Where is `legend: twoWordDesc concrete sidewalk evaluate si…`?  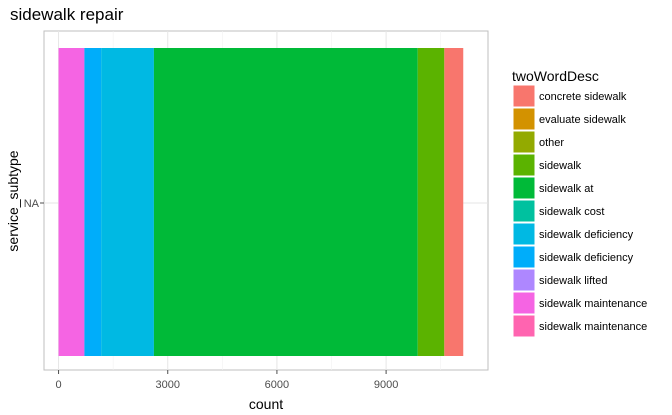
legend: twoWordDesc concrete sidewalk evaluate si… is located at coordinates (579, 203).